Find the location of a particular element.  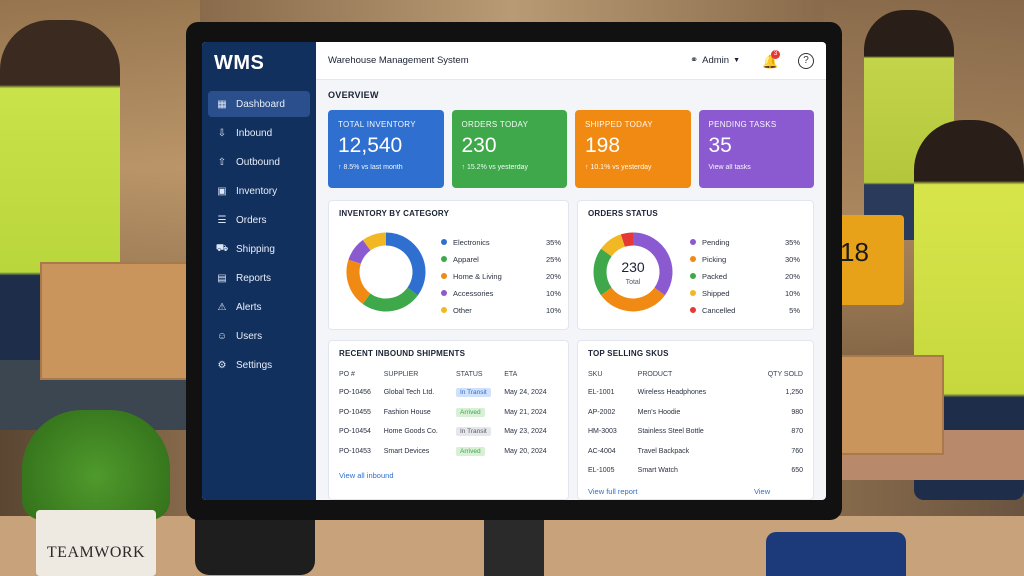

po-number: PO-10455 is located at coordinates (355, 412).